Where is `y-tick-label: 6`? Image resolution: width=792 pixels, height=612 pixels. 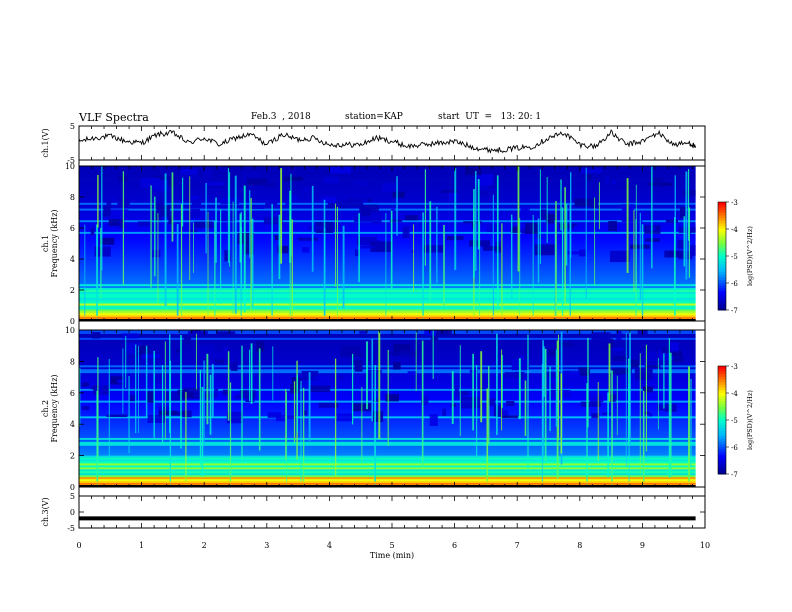
y-tick-label: 6 is located at coordinates (72, 228).